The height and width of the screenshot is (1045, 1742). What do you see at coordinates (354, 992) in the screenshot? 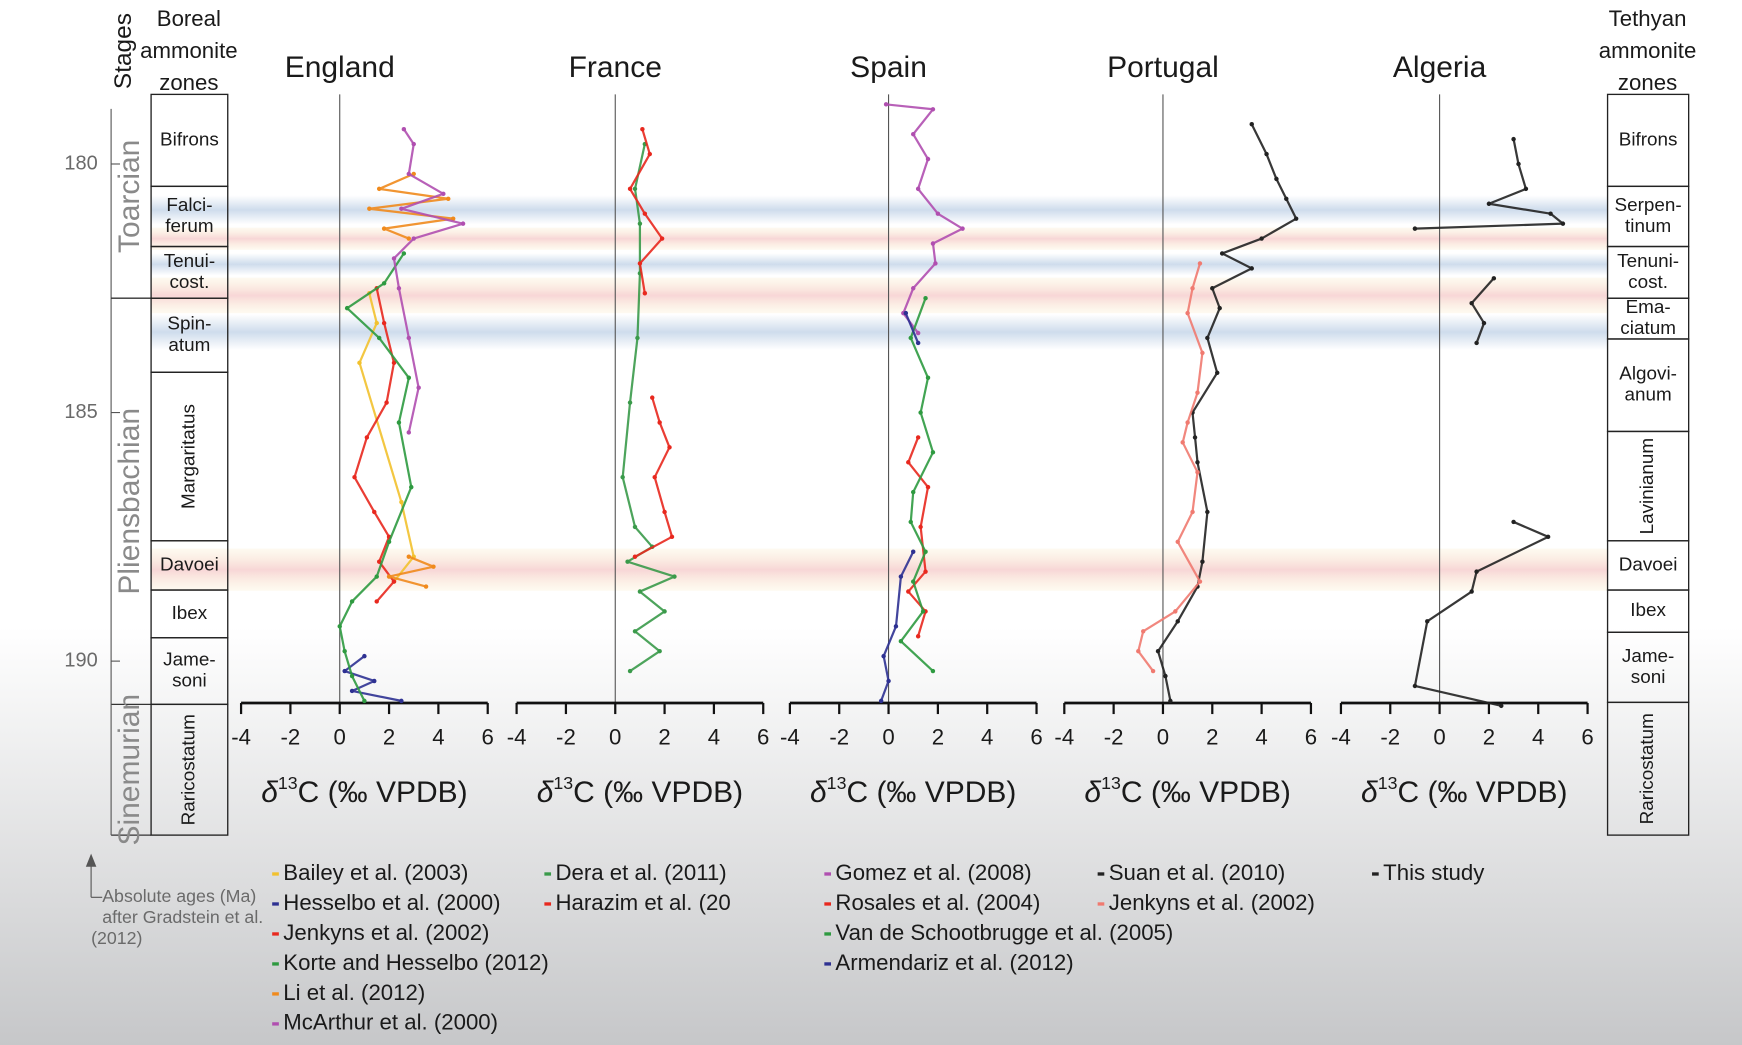
I see `legend-label: Li et al. (2012)` at bounding box center [354, 992].